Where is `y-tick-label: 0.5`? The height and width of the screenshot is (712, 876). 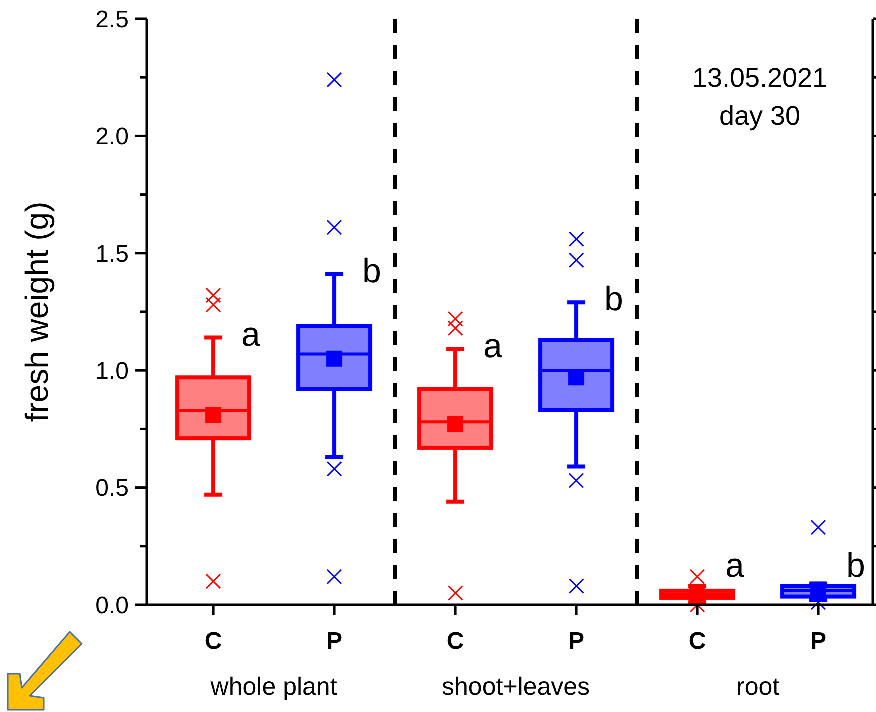 y-tick-label: 0.5 is located at coordinates (112, 488).